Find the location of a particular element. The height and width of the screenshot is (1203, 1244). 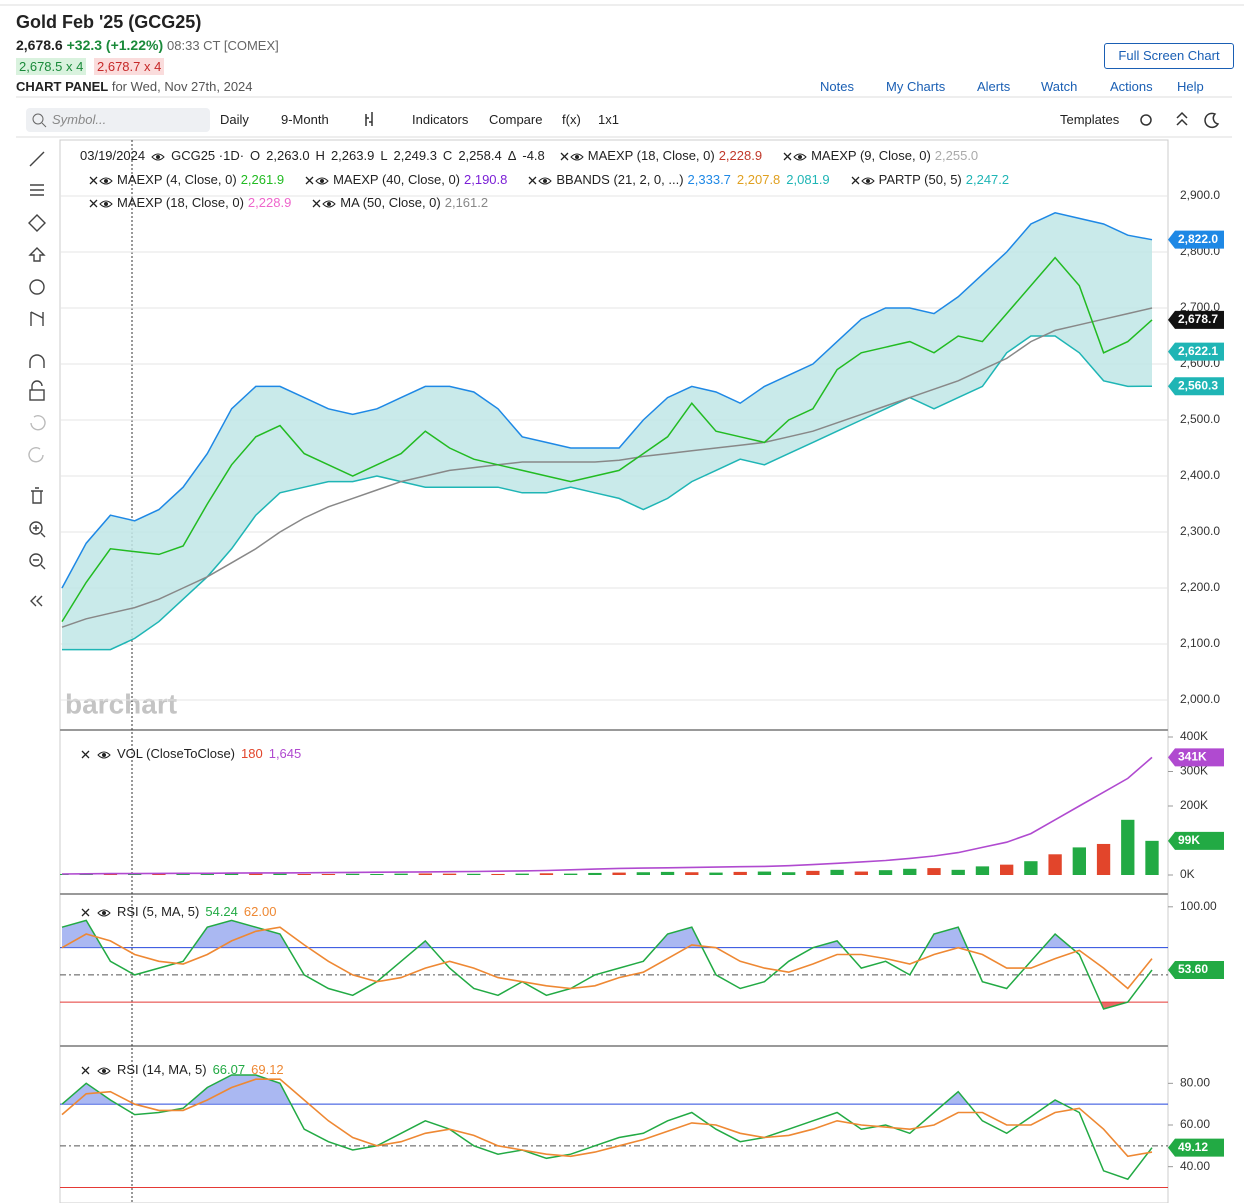

theme-icon is located at coordinates (1212, 120).